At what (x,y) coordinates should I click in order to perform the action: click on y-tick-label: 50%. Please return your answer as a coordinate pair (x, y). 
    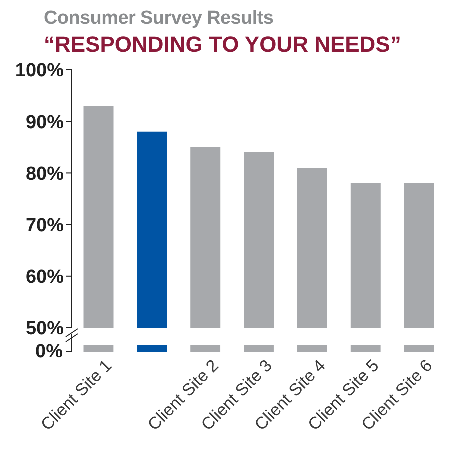
    Looking at the image, I should click on (45, 329).